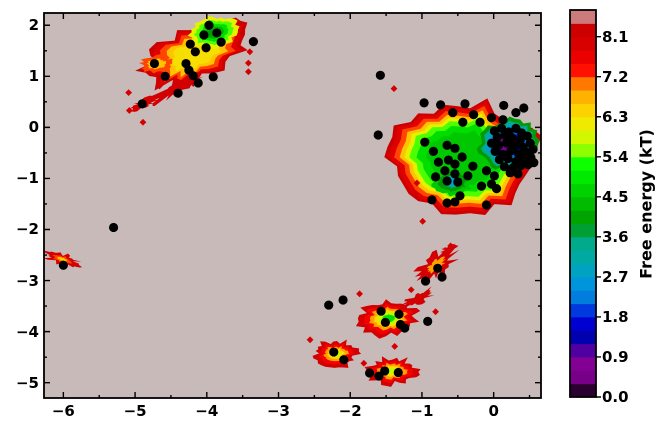 The width and height of the screenshot is (663, 432). I want to click on colorbar-tick-label: 1.8, so click(615, 316).